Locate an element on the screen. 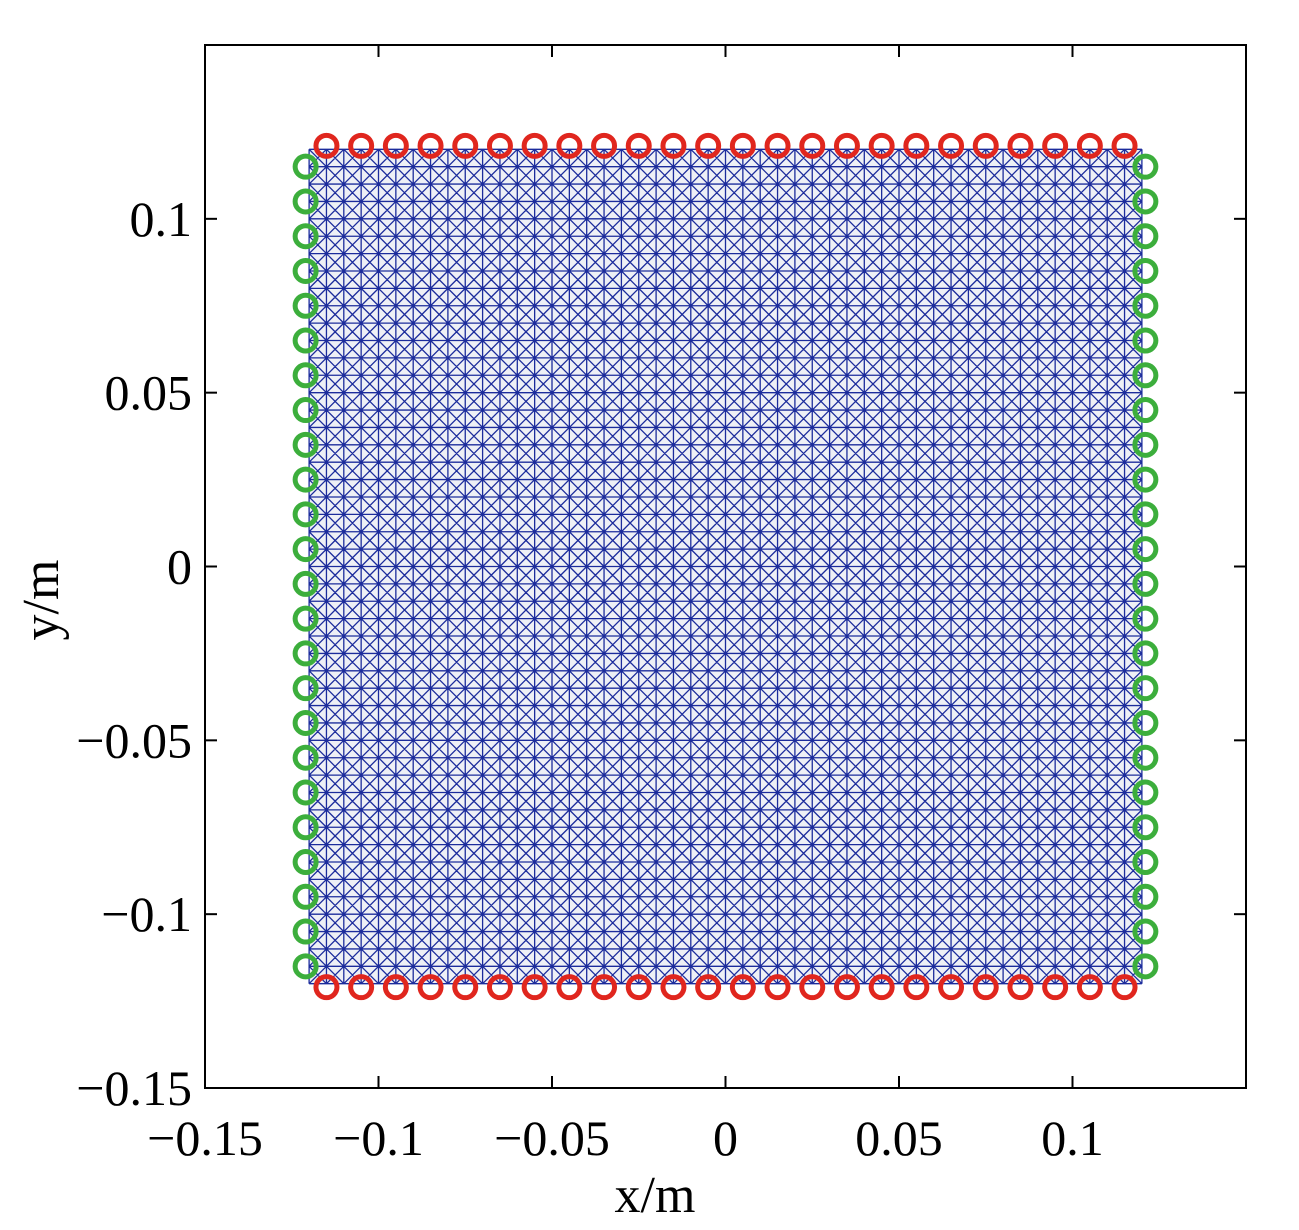 The width and height of the screenshot is (1299, 1230). y-tick-label: −0.05 is located at coordinates (134, 740).